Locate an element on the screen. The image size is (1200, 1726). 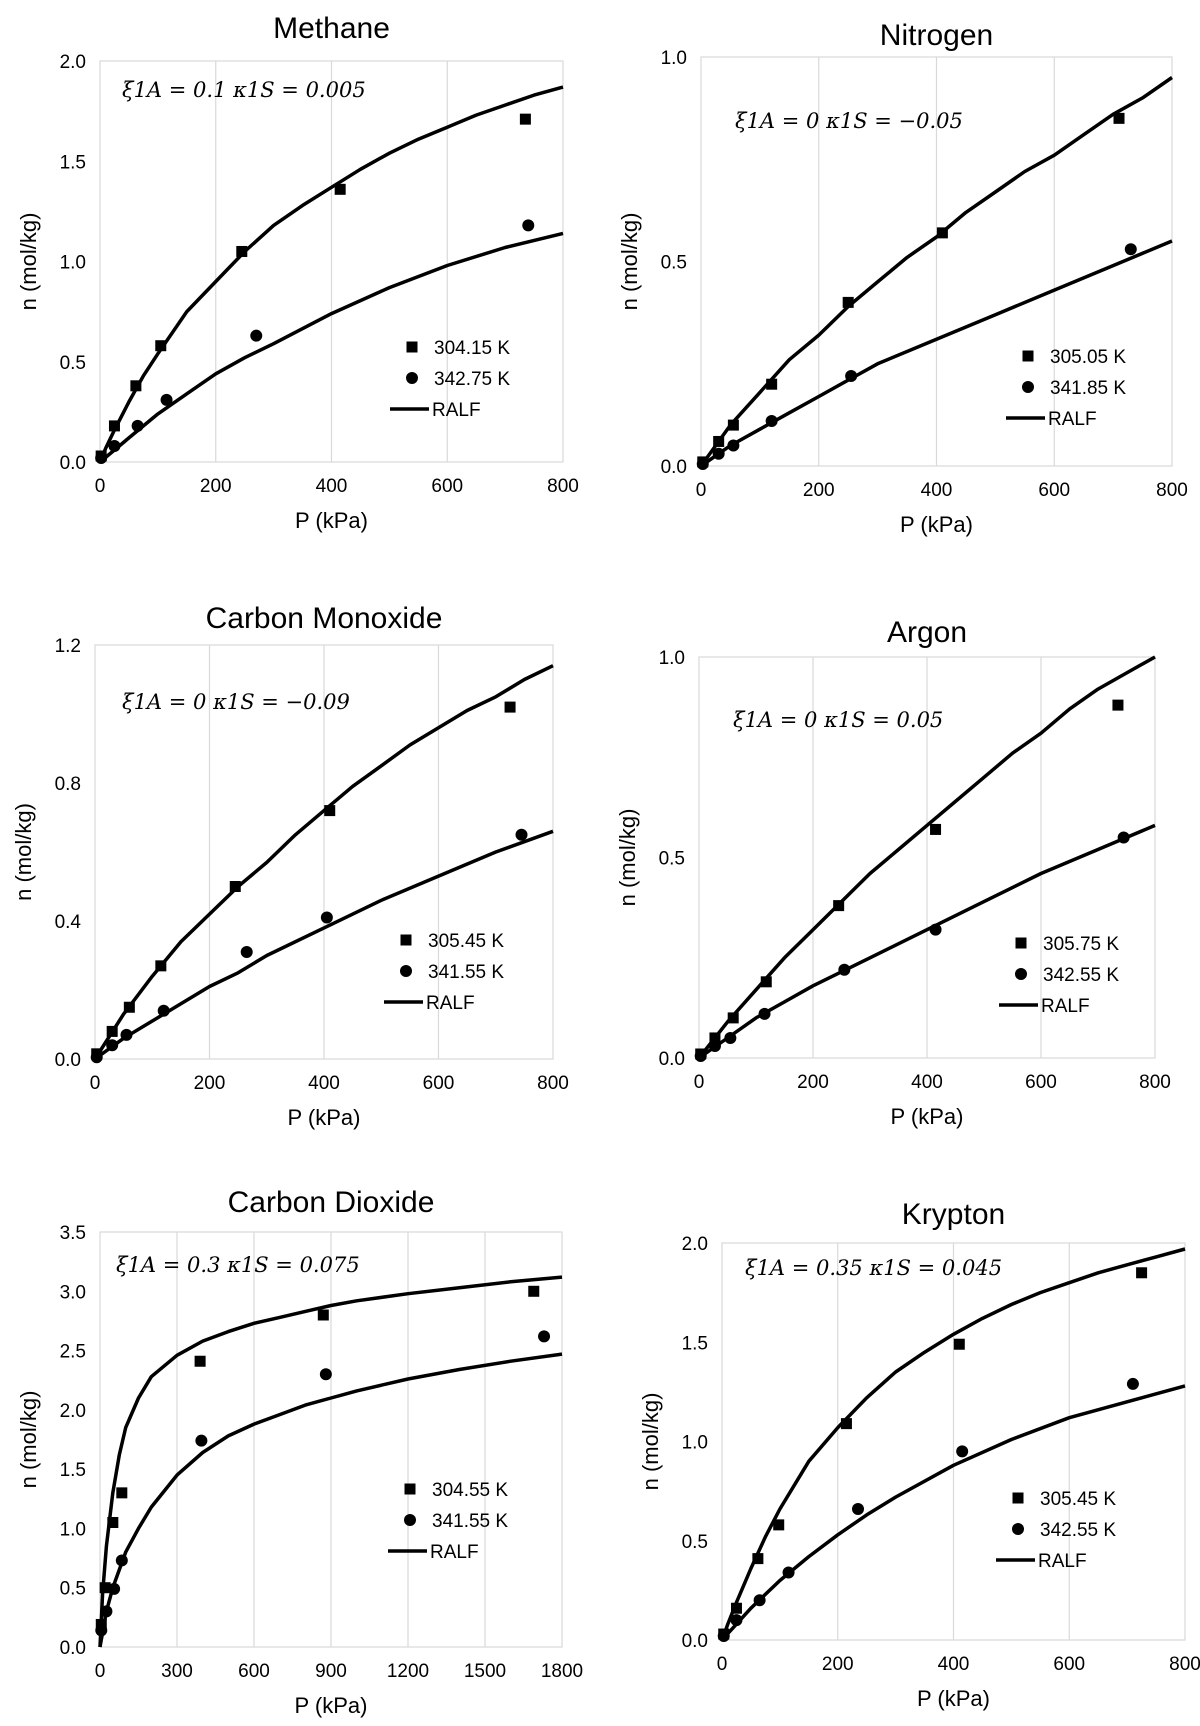
x-tick-label: 1200 is located at coordinates (408, 1671).